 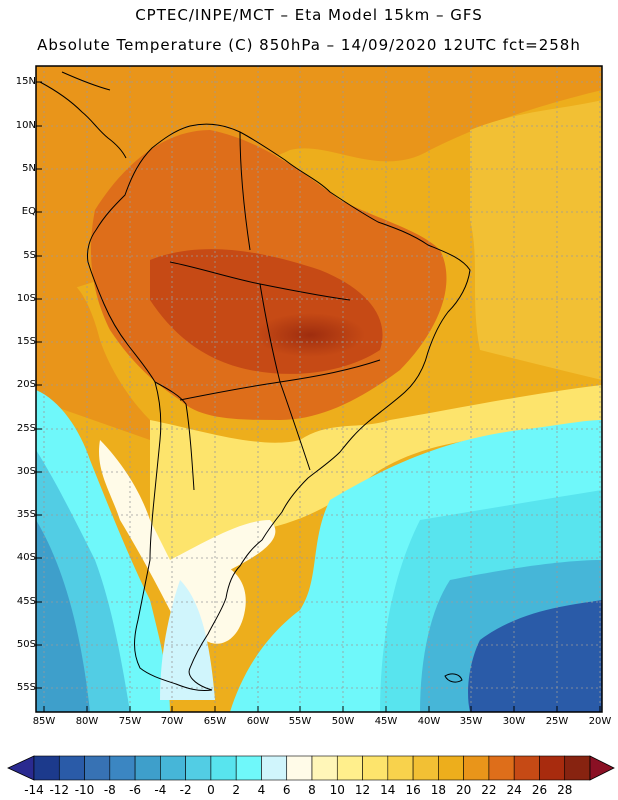 I want to click on lat-label: 20S, so click(x=26, y=384).